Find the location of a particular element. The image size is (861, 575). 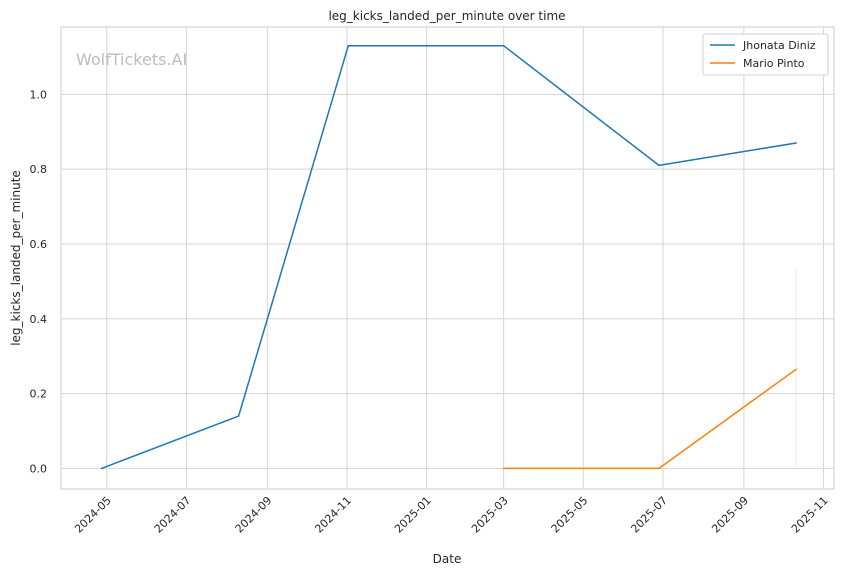

x-tick-label: 2025-03 is located at coordinates (490, 515).